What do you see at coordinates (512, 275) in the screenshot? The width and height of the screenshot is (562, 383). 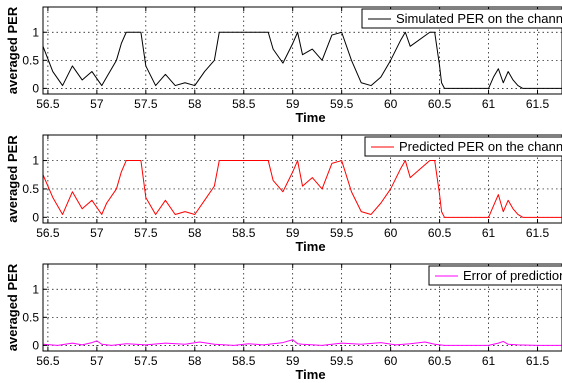 I see `legend-label: Error of prediction` at bounding box center [512, 275].